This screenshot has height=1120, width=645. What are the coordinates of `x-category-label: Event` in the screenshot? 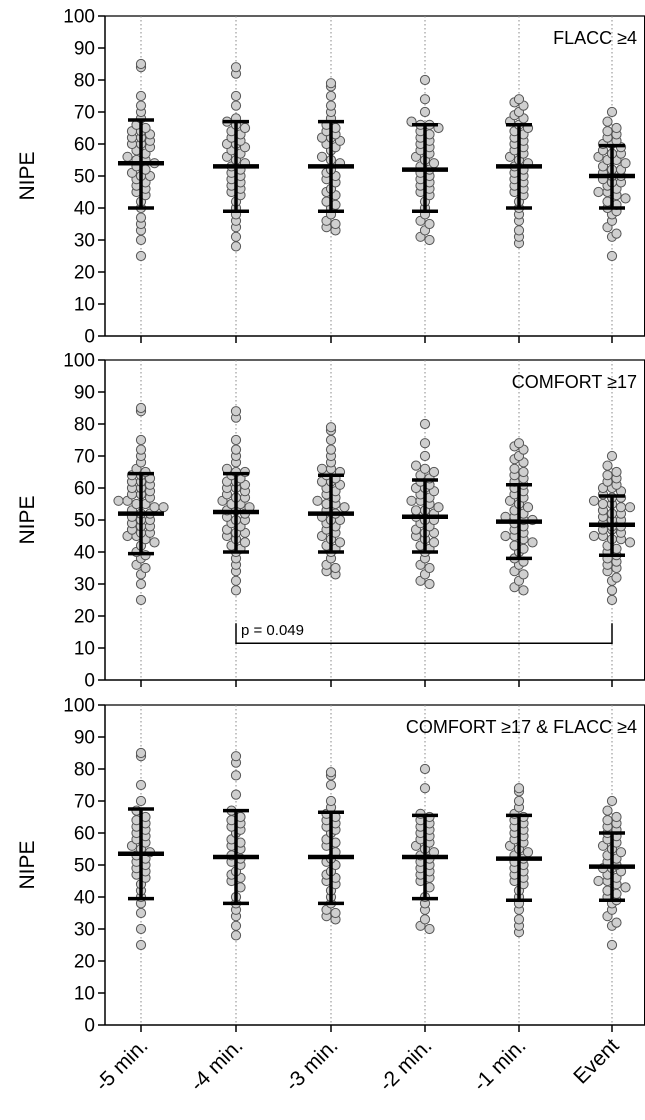 It's located at (596, 1061).